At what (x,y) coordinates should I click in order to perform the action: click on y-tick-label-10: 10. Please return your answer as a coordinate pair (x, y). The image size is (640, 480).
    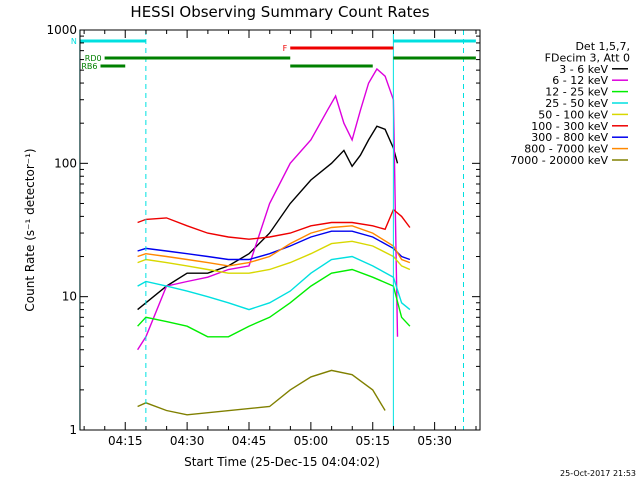
    Looking at the image, I should click on (69, 297).